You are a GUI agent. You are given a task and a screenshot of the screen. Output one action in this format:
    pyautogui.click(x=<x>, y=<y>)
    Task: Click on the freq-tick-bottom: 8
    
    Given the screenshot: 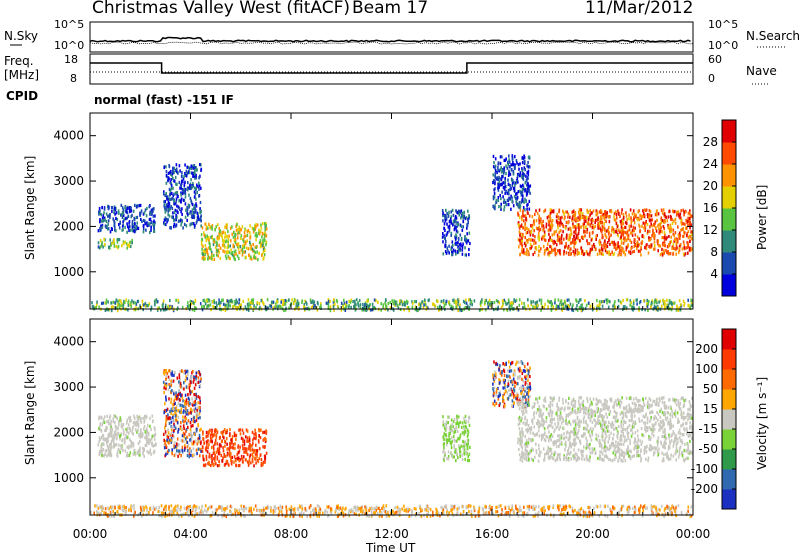 What is the action you would take?
    pyautogui.click(x=73, y=78)
    